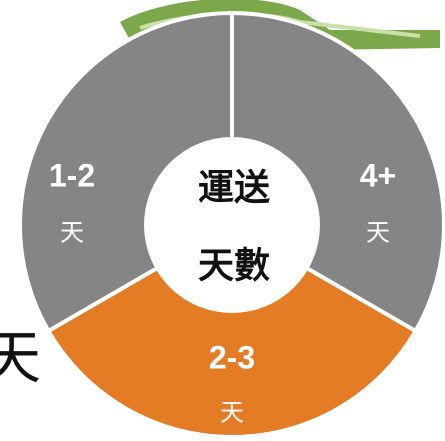  Describe the element at coordinates (72, 175) in the screenshot. I see `segment-range: 1-2` at that location.